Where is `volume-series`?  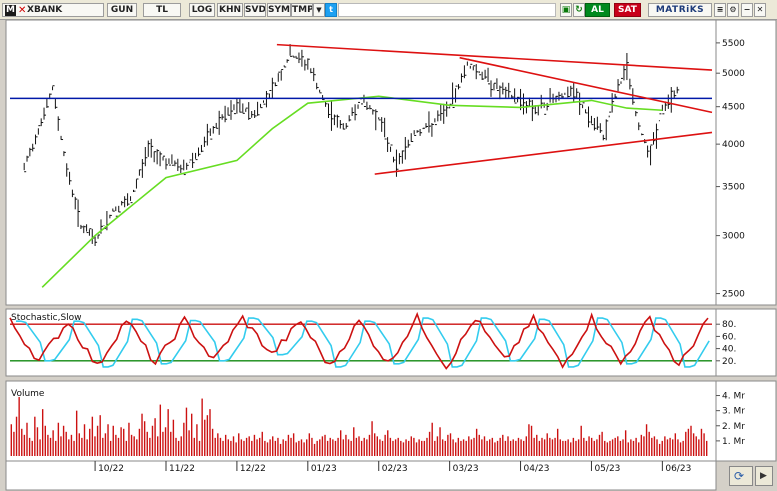
volume-series is located at coordinates (359, 426).